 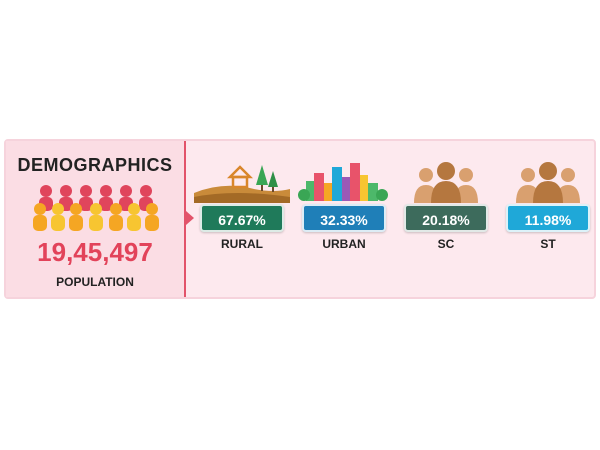 I want to click on st-percentage: 11.98%, so click(x=548, y=218).